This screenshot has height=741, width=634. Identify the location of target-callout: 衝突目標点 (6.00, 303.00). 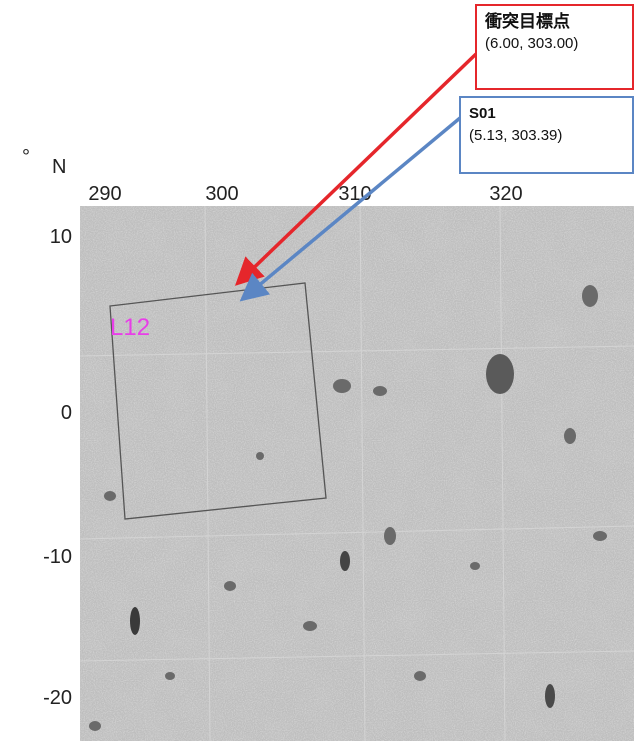
(554, 47).